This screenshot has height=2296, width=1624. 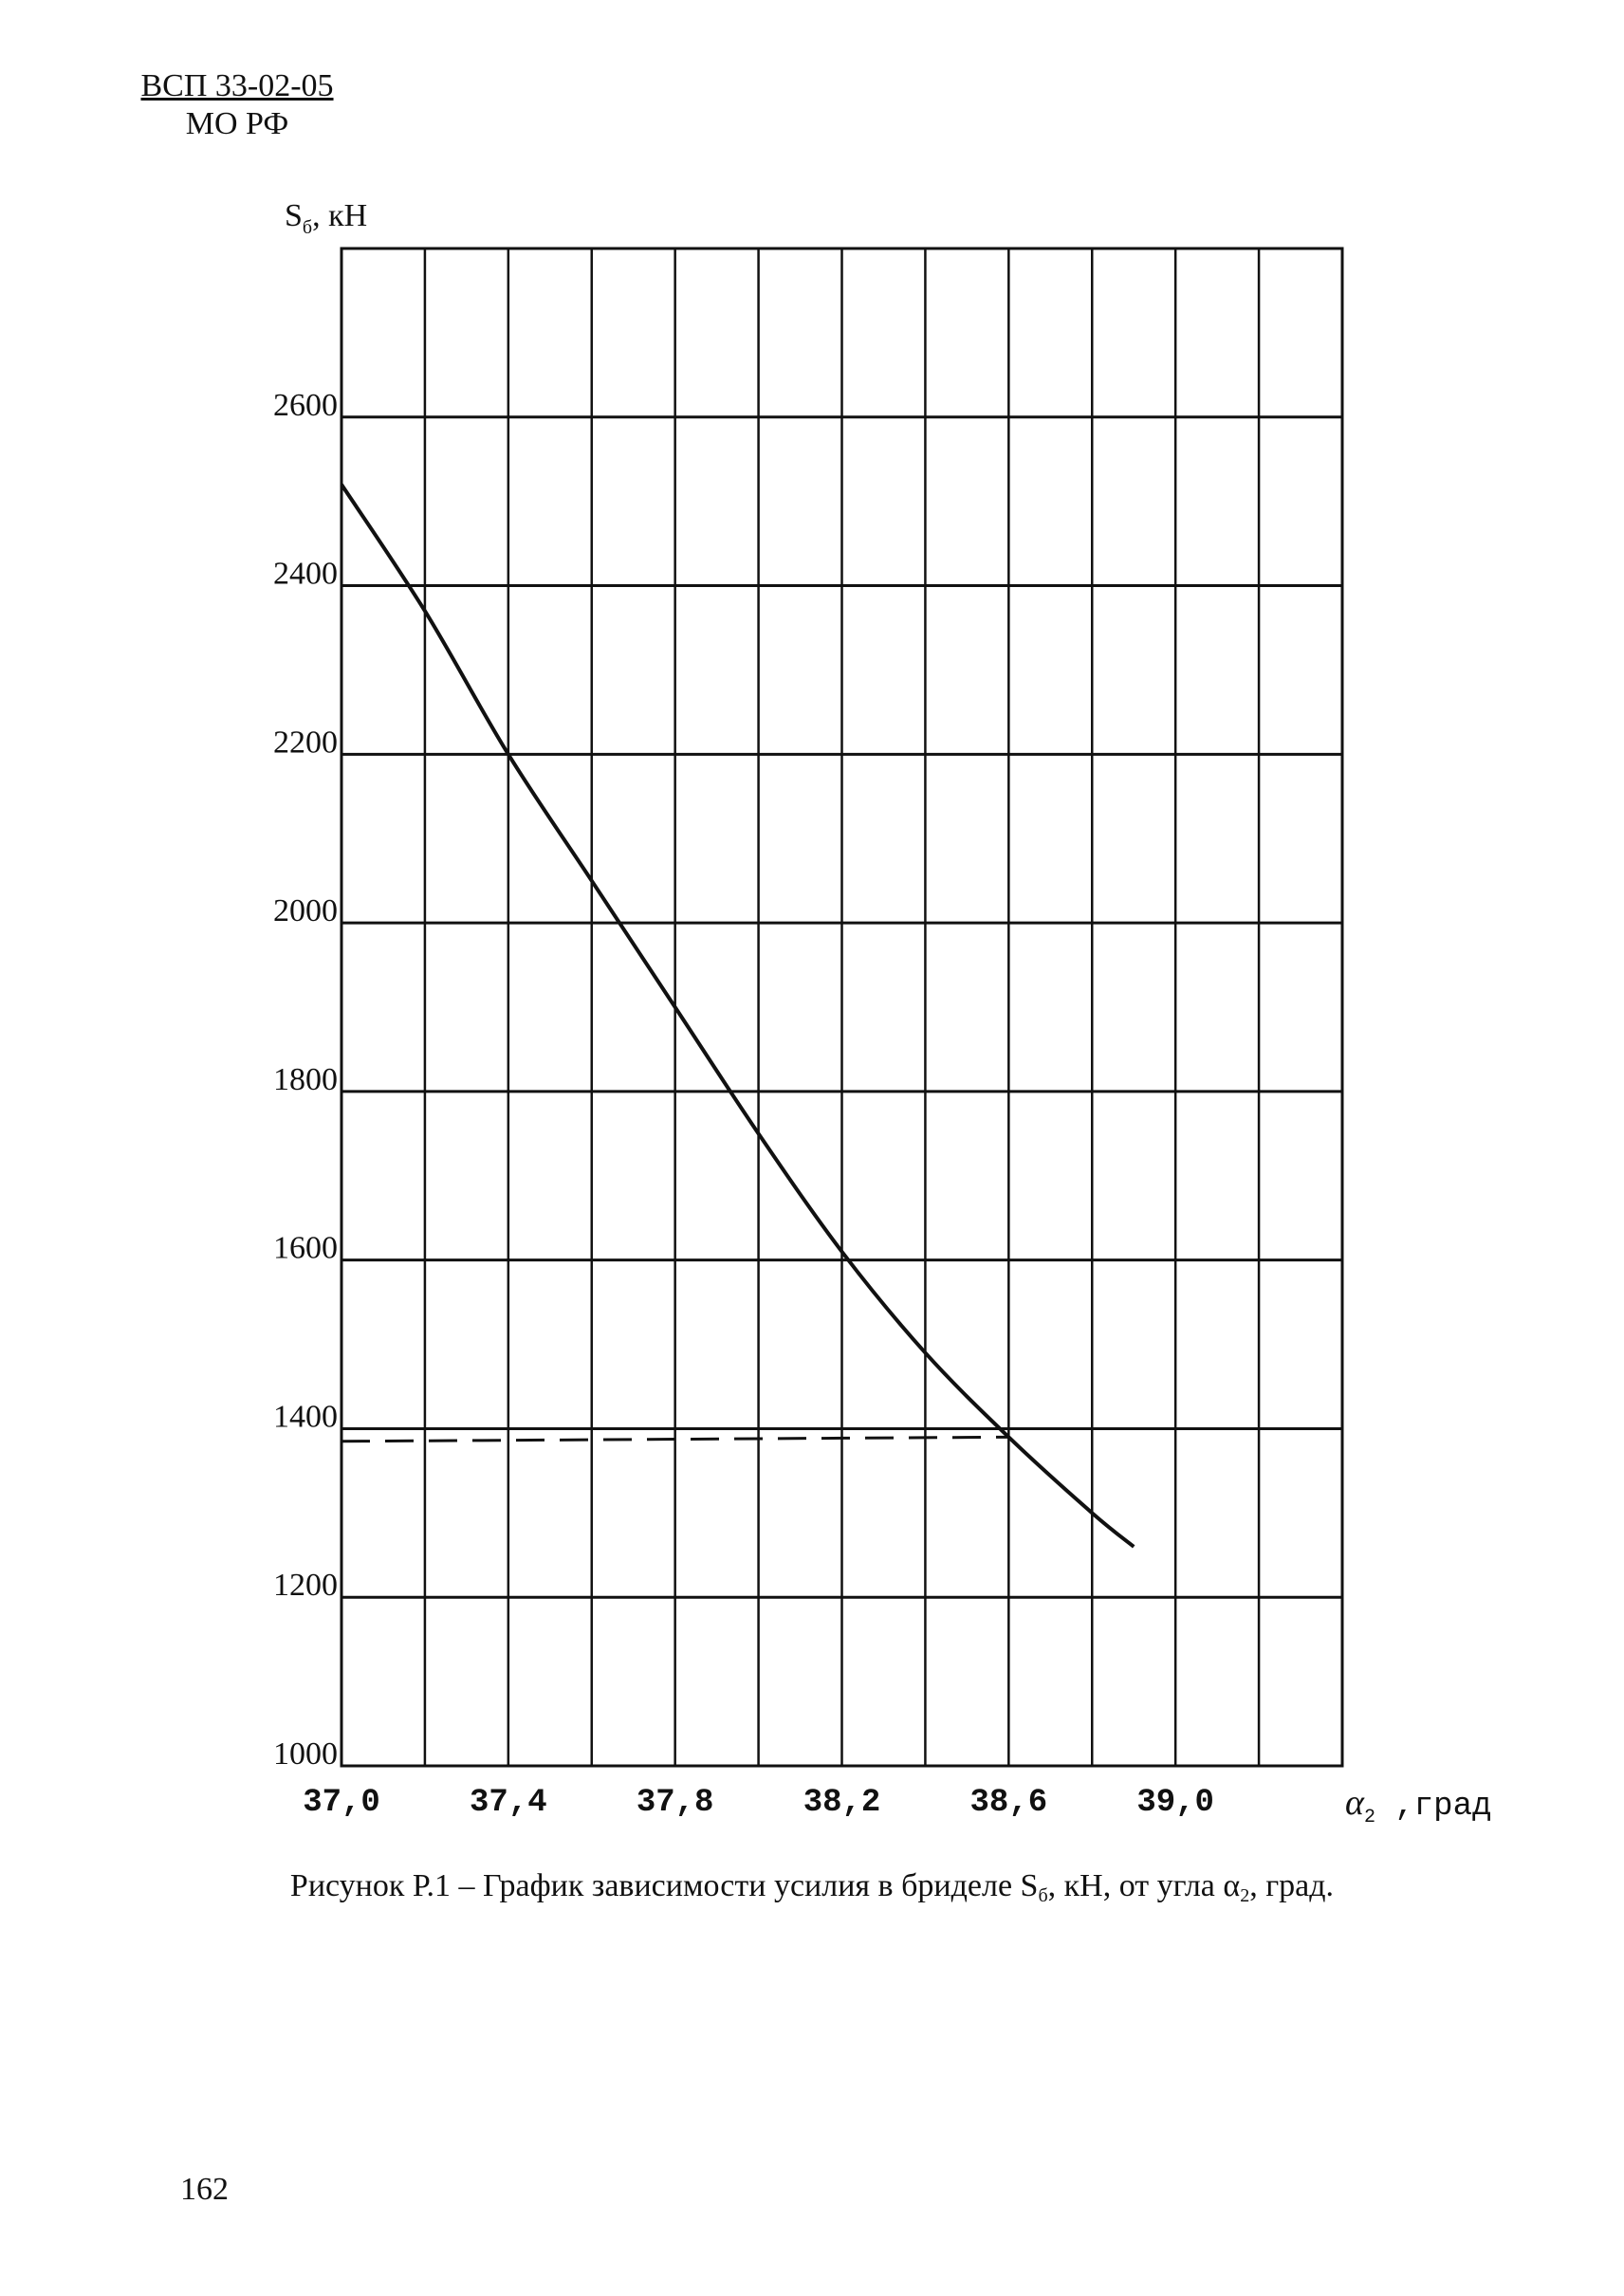 I want to click on page-number: 162, so click(x=204, y=2189).